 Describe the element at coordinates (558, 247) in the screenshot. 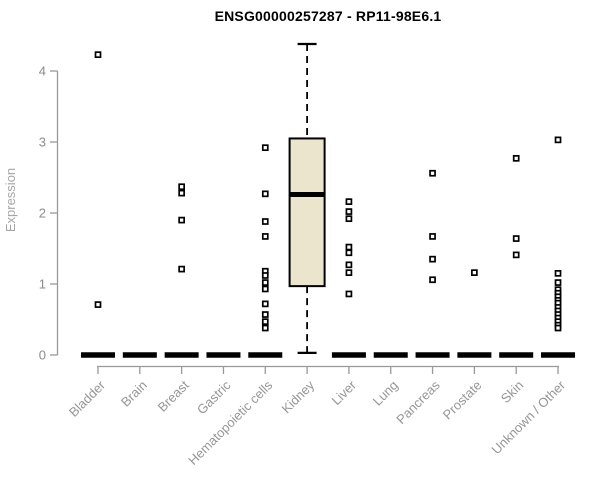

I see `category-group-unknown-other` at that location.